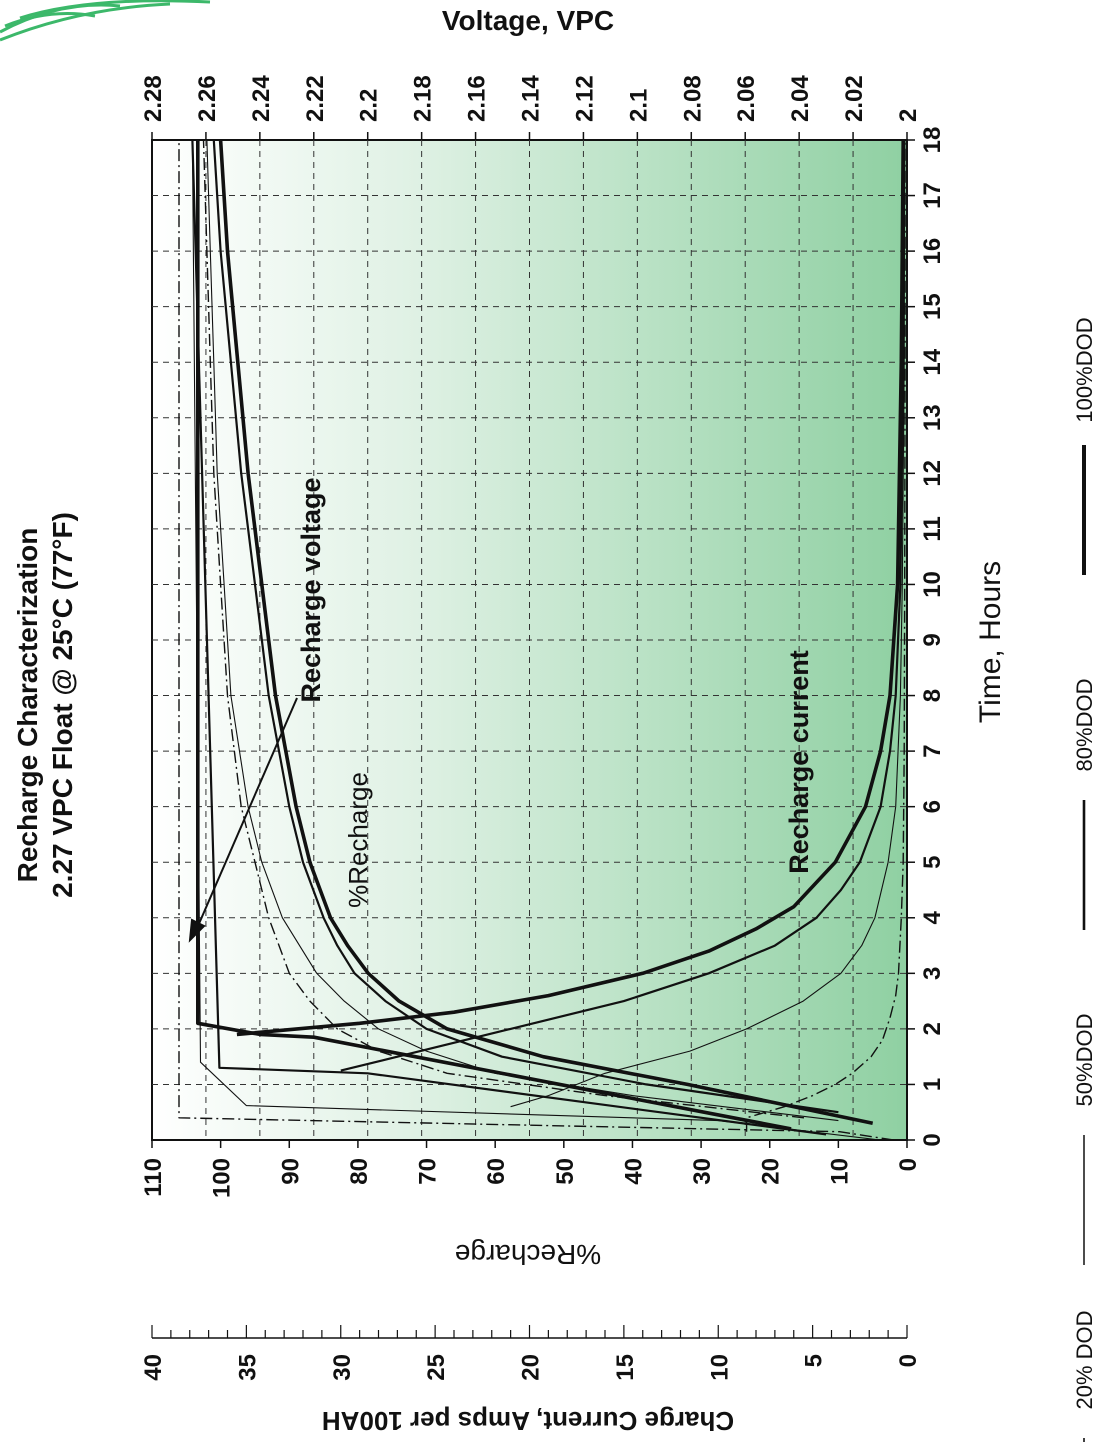 Image resolution: width=1105 pixels, height=1442 pixels. What do you see at coordinates (531, 1353) in the screenshot?
I see `current-axis: 0 5 10 15 20 25 30 35 40` at bounding box center [531, 1353].